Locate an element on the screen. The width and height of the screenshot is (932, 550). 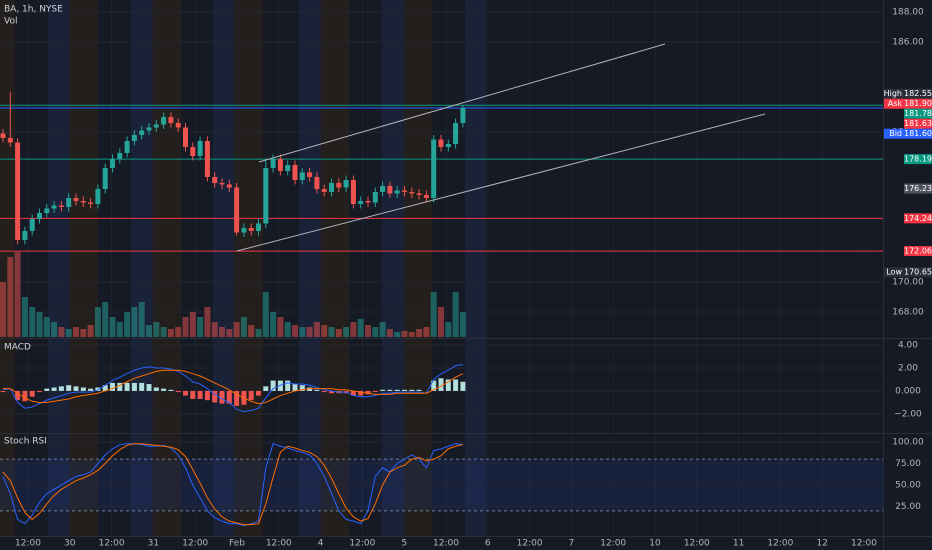
x-tick-label: 4 is located at coordinates (321, 544).